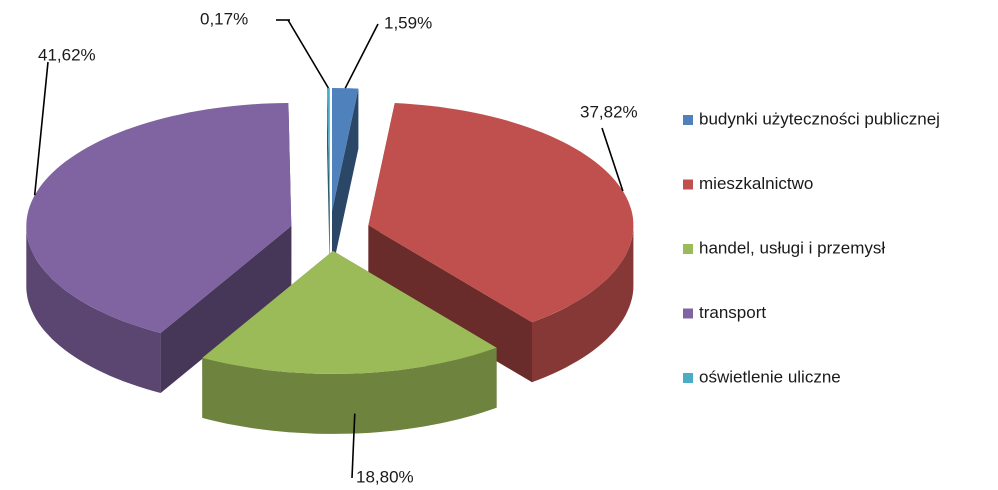 The image size is (998, 490). I want to click on legend-label: oświetlenie uliczne, so click(770, 376).